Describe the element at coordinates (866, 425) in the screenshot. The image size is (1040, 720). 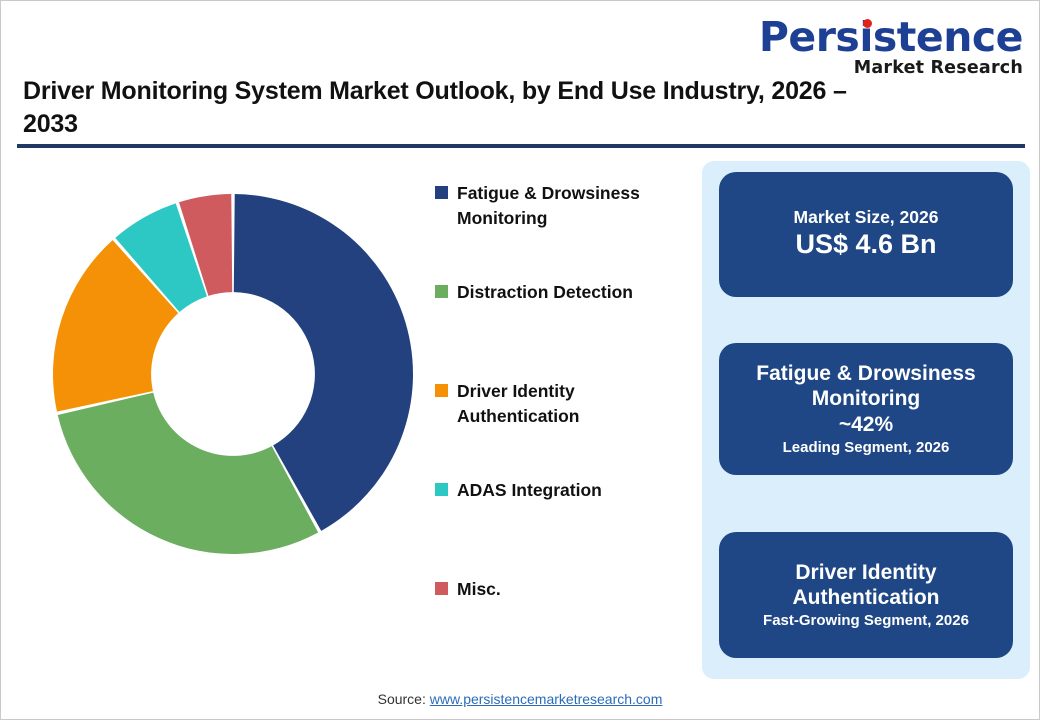
I see `card-leading-segment-share: ~42%` at that location.